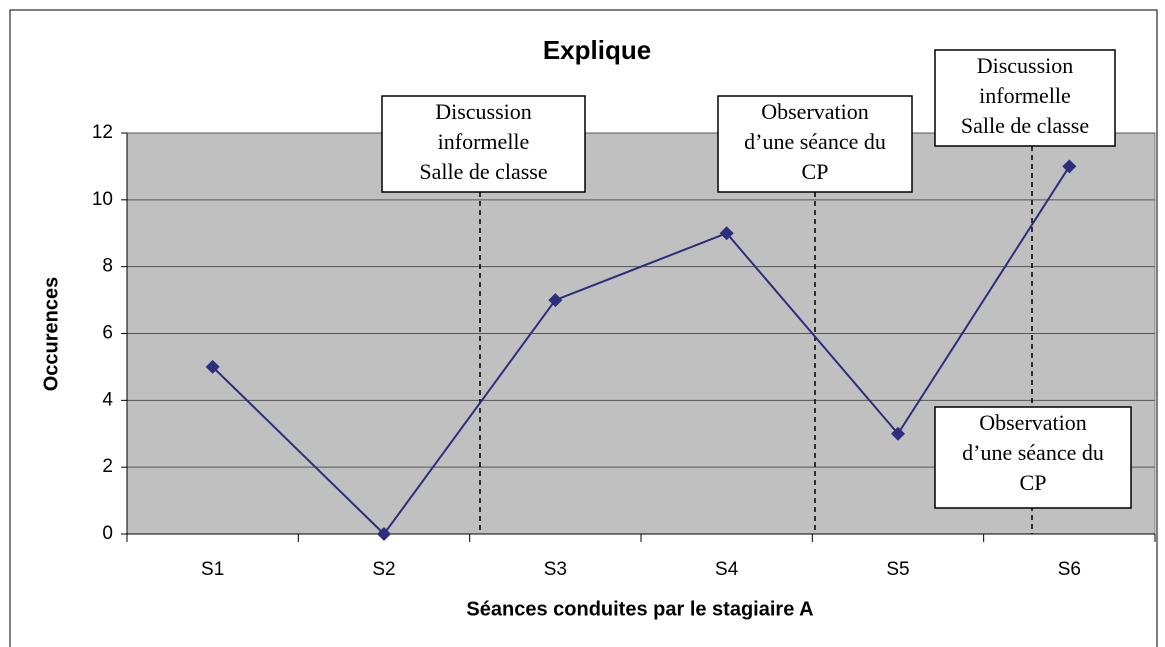  Describe the element at coordinates (1069, 569) in the screenshot. I see `x-tick-label: S6` at that location.